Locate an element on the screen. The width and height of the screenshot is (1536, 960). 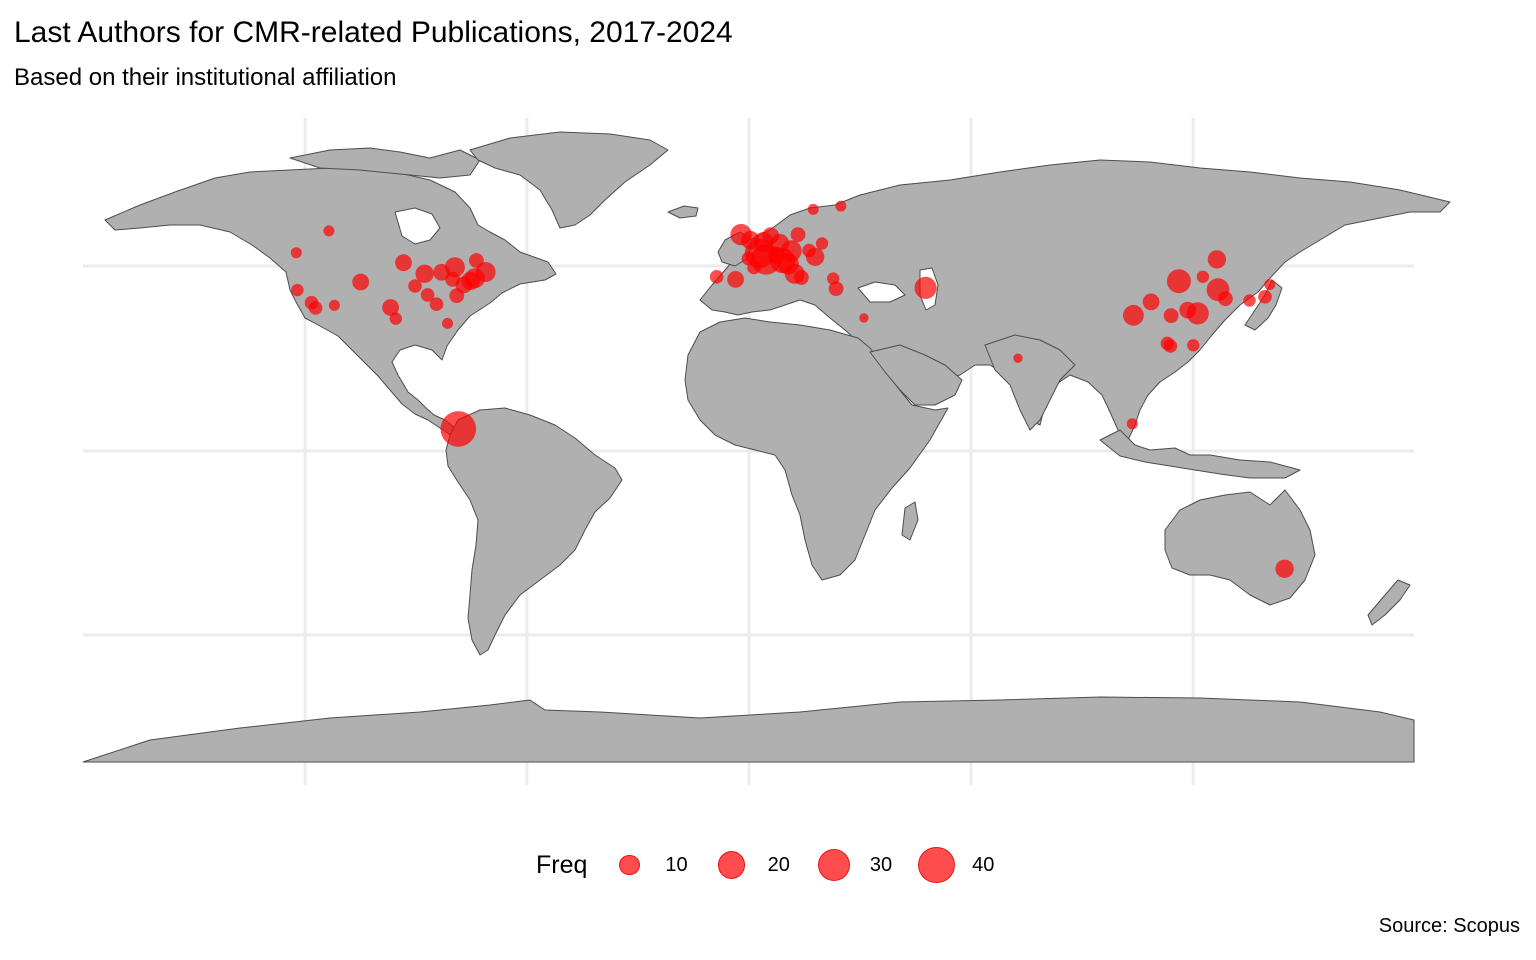
legend-item: 30 is located at coordinates (858, 865).